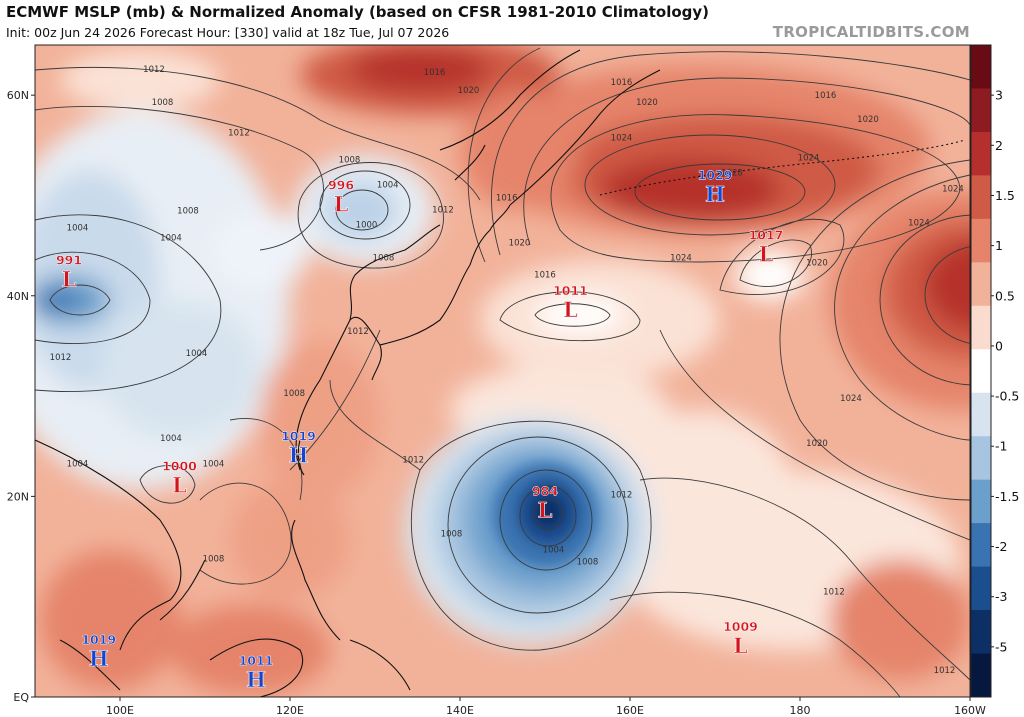 The height and width of the screenshot is (717, 1024). I want to click on center-pressure-value: 1000, so click(179, 465).